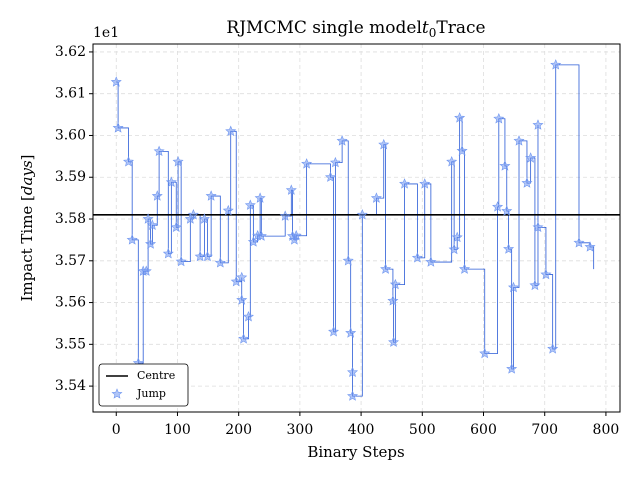  Describe the element at coordinates (27, 177) in the screenshot. I see `ylabel-part: days` at that location.